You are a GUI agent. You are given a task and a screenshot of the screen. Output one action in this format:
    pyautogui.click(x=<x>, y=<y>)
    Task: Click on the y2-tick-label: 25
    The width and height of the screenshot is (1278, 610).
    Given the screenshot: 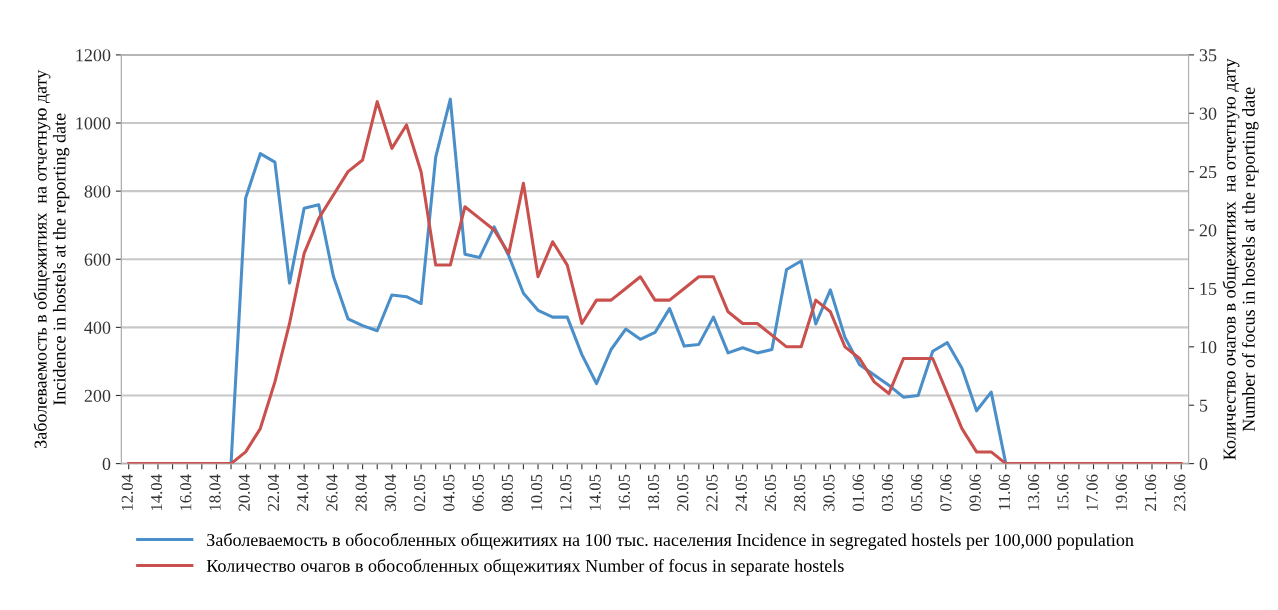 What is the action you would take?
    pyautogui.click(x=1208, y=172)
    